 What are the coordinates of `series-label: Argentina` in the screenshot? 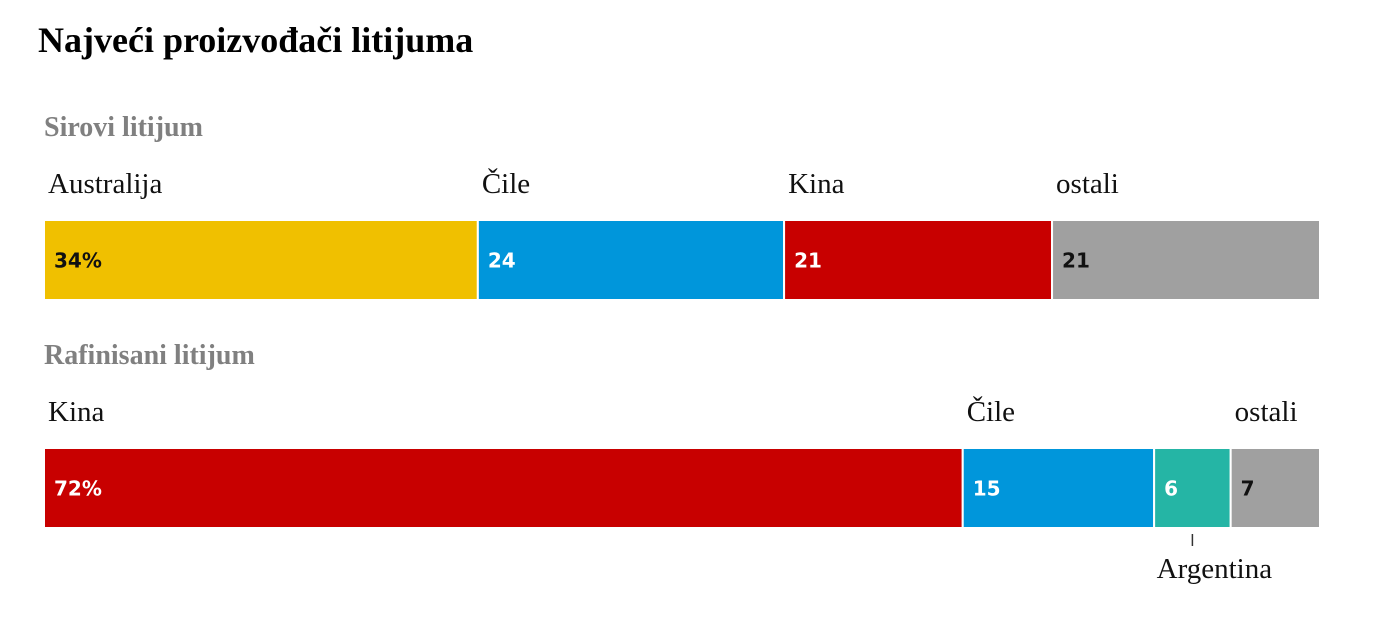 It's located at (1215, 569).